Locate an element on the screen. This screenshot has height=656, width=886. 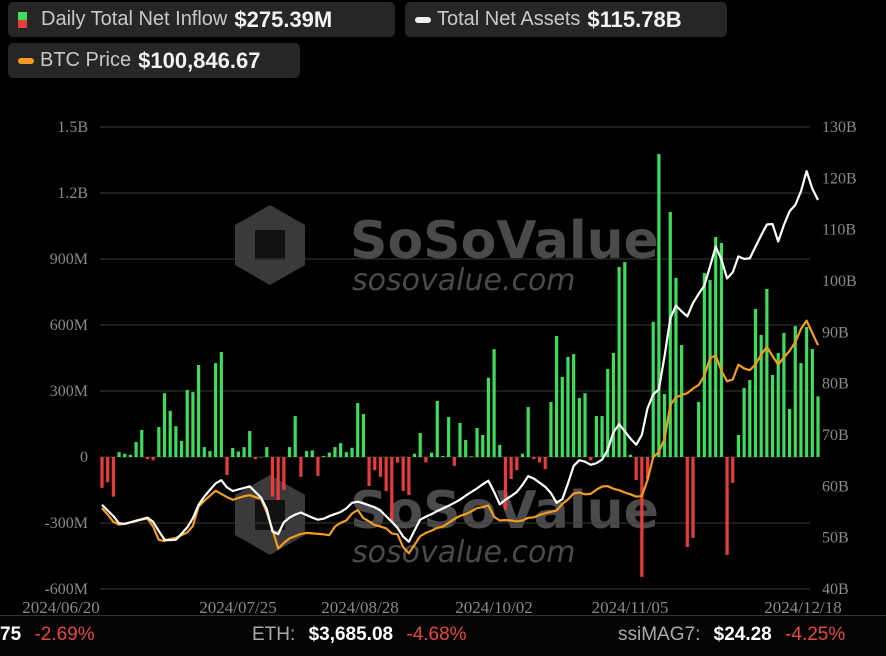
left-axis-tick-label: 300M is located at coordinates (69, 391).